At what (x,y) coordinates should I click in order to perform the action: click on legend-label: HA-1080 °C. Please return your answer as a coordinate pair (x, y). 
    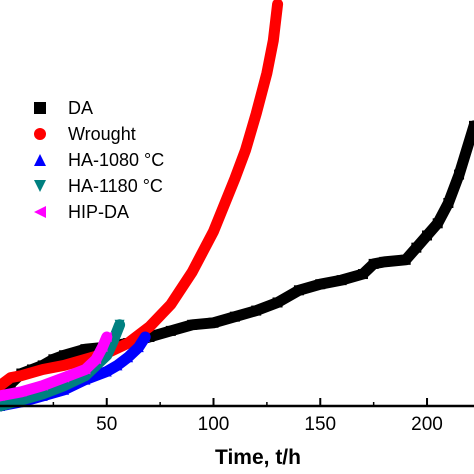
    Looking at the image, I should click on (116, 160).